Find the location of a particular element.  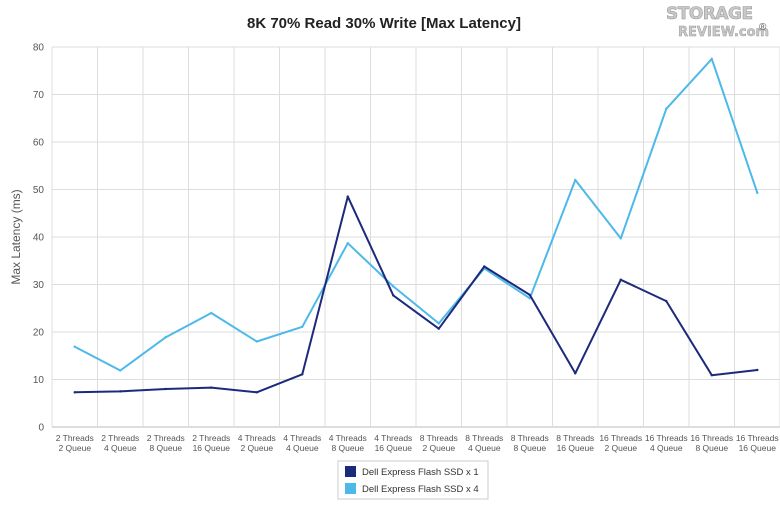

x-tick-label: 4 Threads 8 Queue is located at coordinates (348, 443).